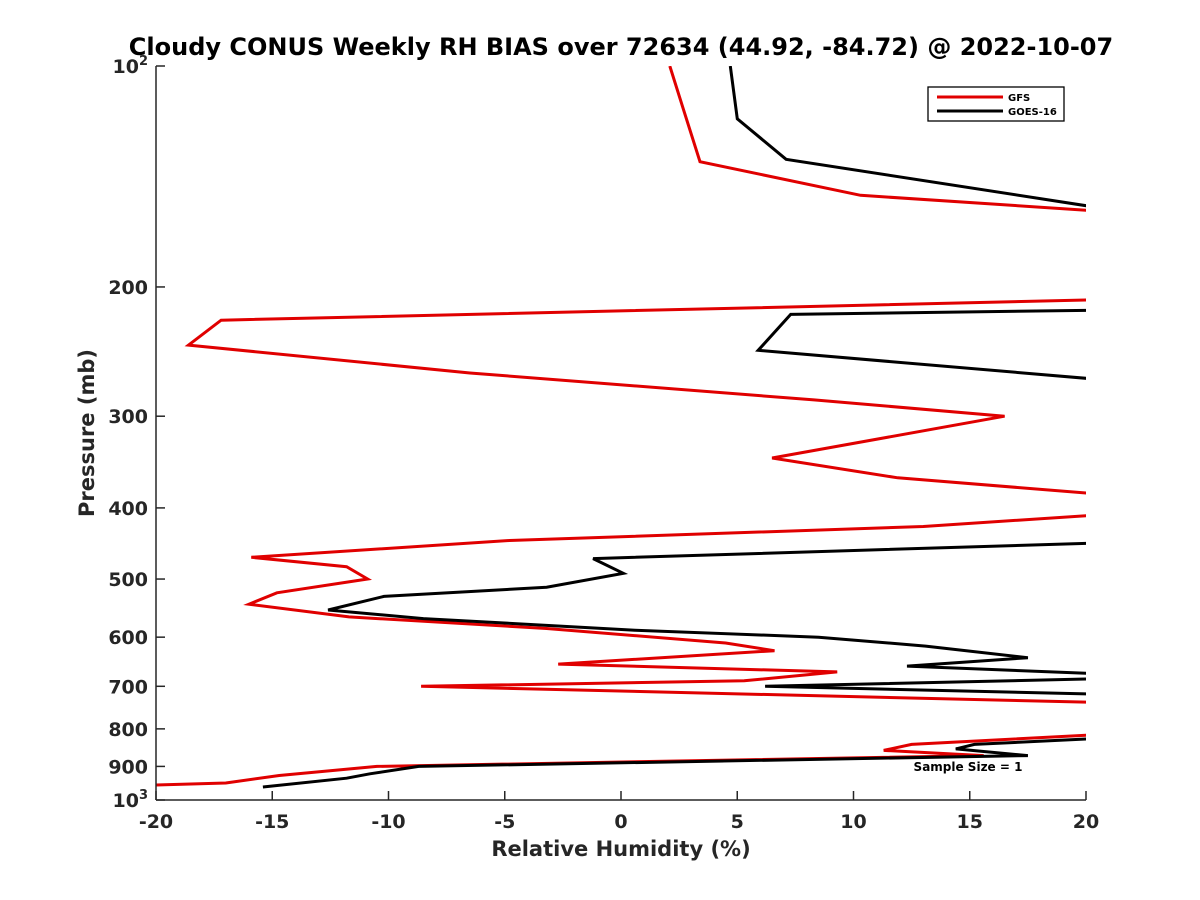 This screenshot has width=1200, height=900. What do you see at coordinates (87, 433) in the screenshot?
I see `y-axis-label: Pressure (mb)` at bounding box center [87, 433].